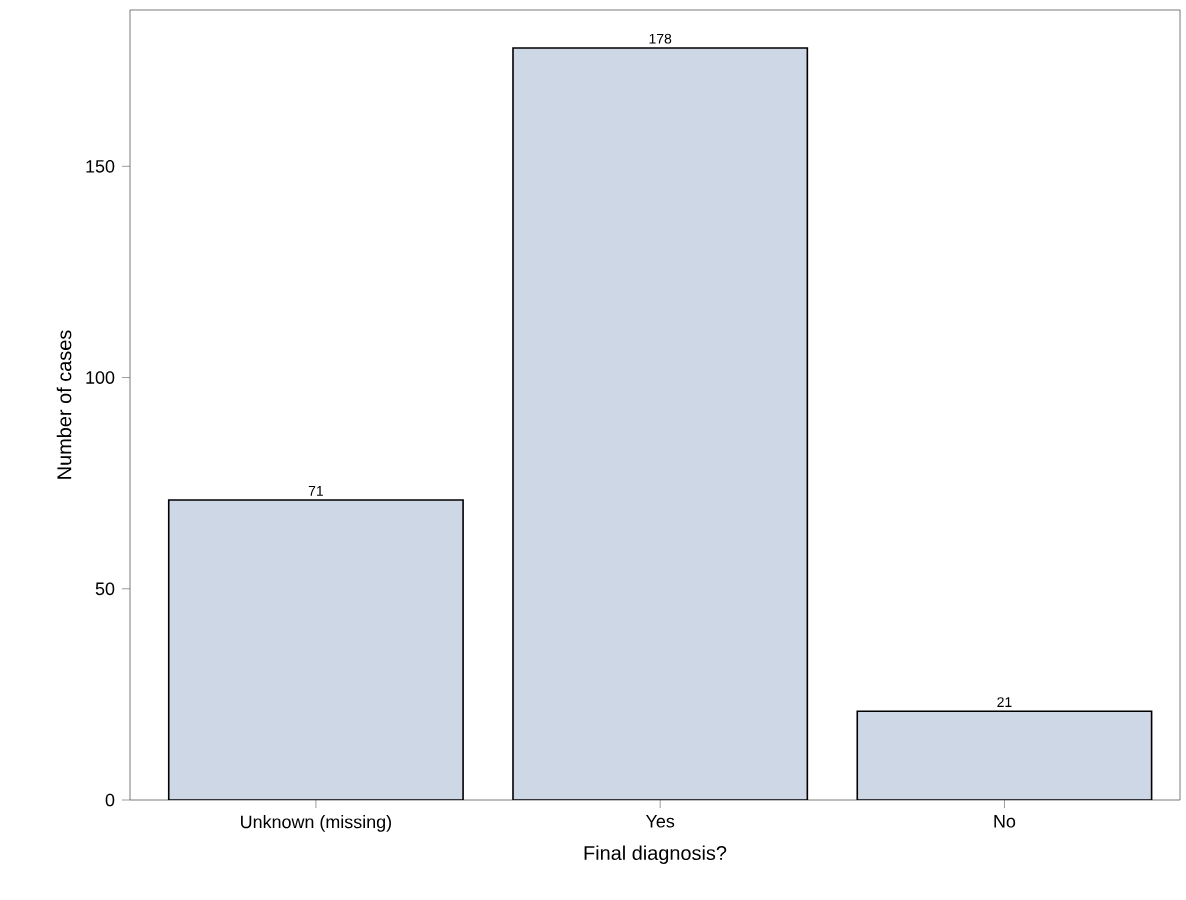 The width and height of the screenshot is (1186, 900). I want to click on x-axis-title: Final diagnosis?, so click(655, 854).